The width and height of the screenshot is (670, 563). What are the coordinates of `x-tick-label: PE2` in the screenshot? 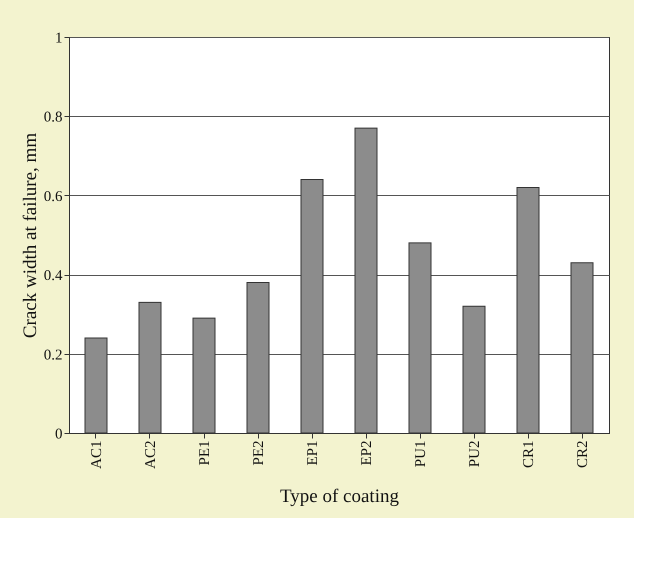 It's located at (259, 453).